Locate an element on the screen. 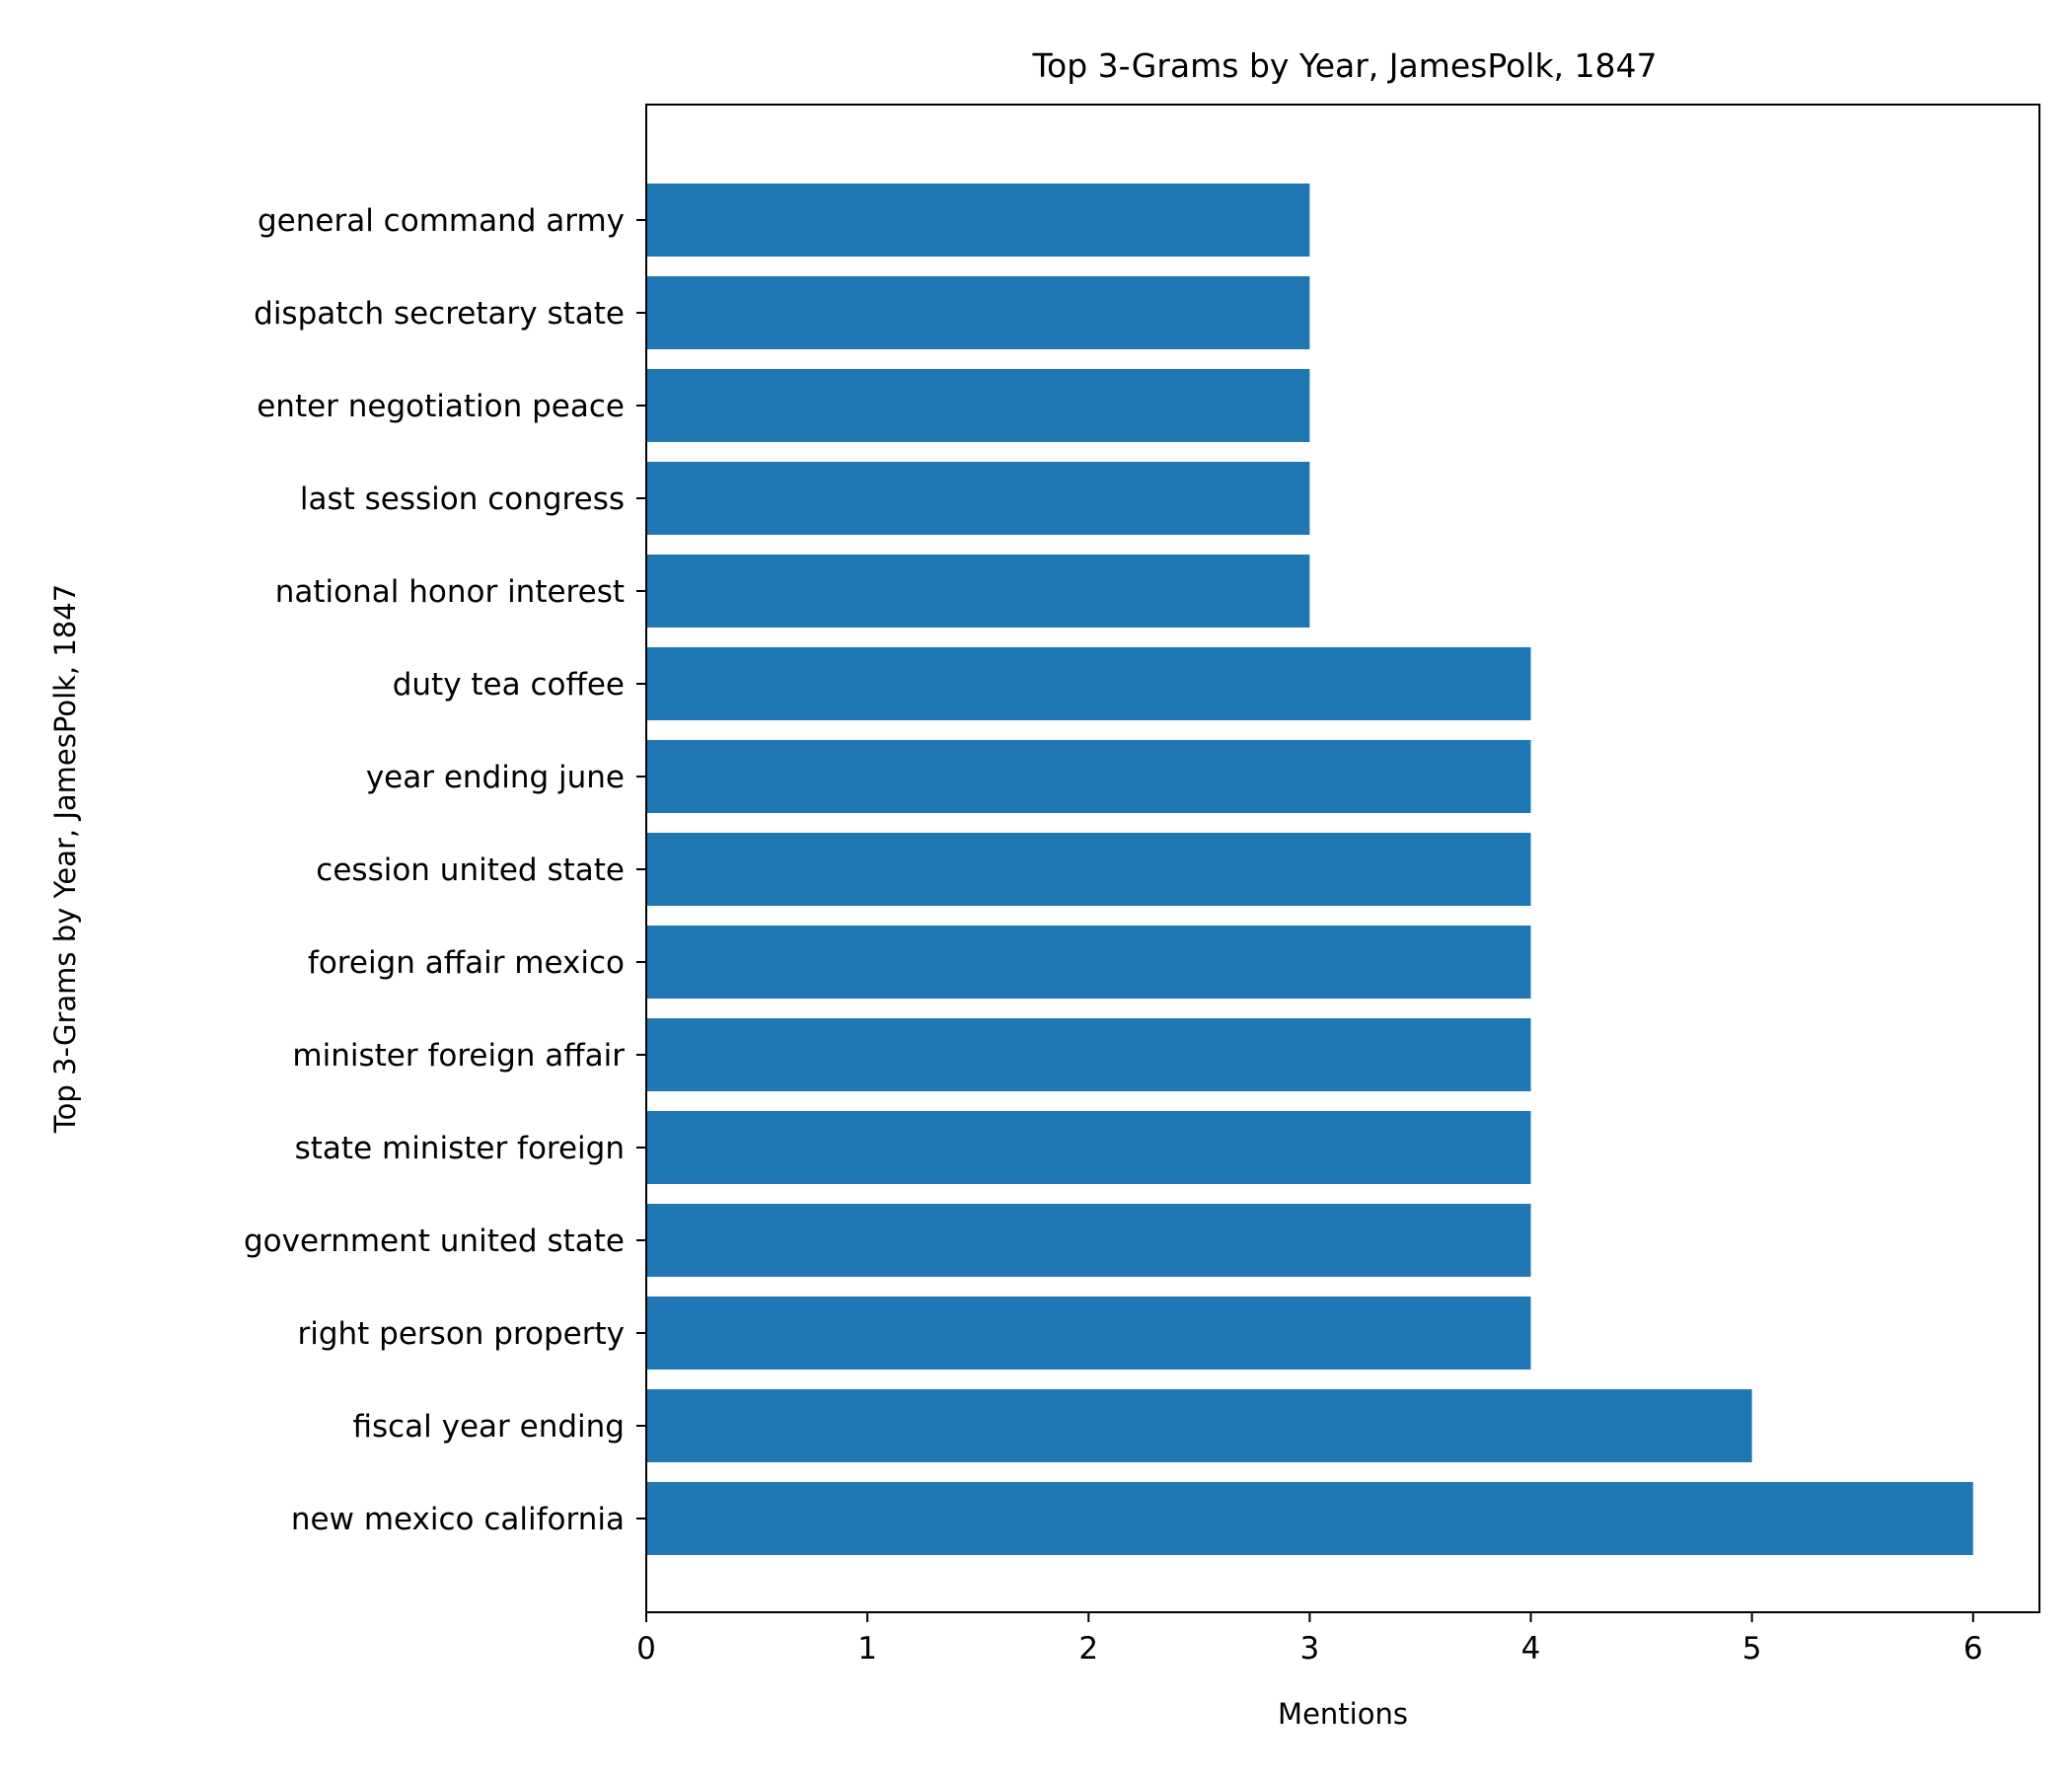 The width and height of the screenshot is (2072, 1780). y-tick-label-13: dispatch secretary state is located at coordinates (440, 314).